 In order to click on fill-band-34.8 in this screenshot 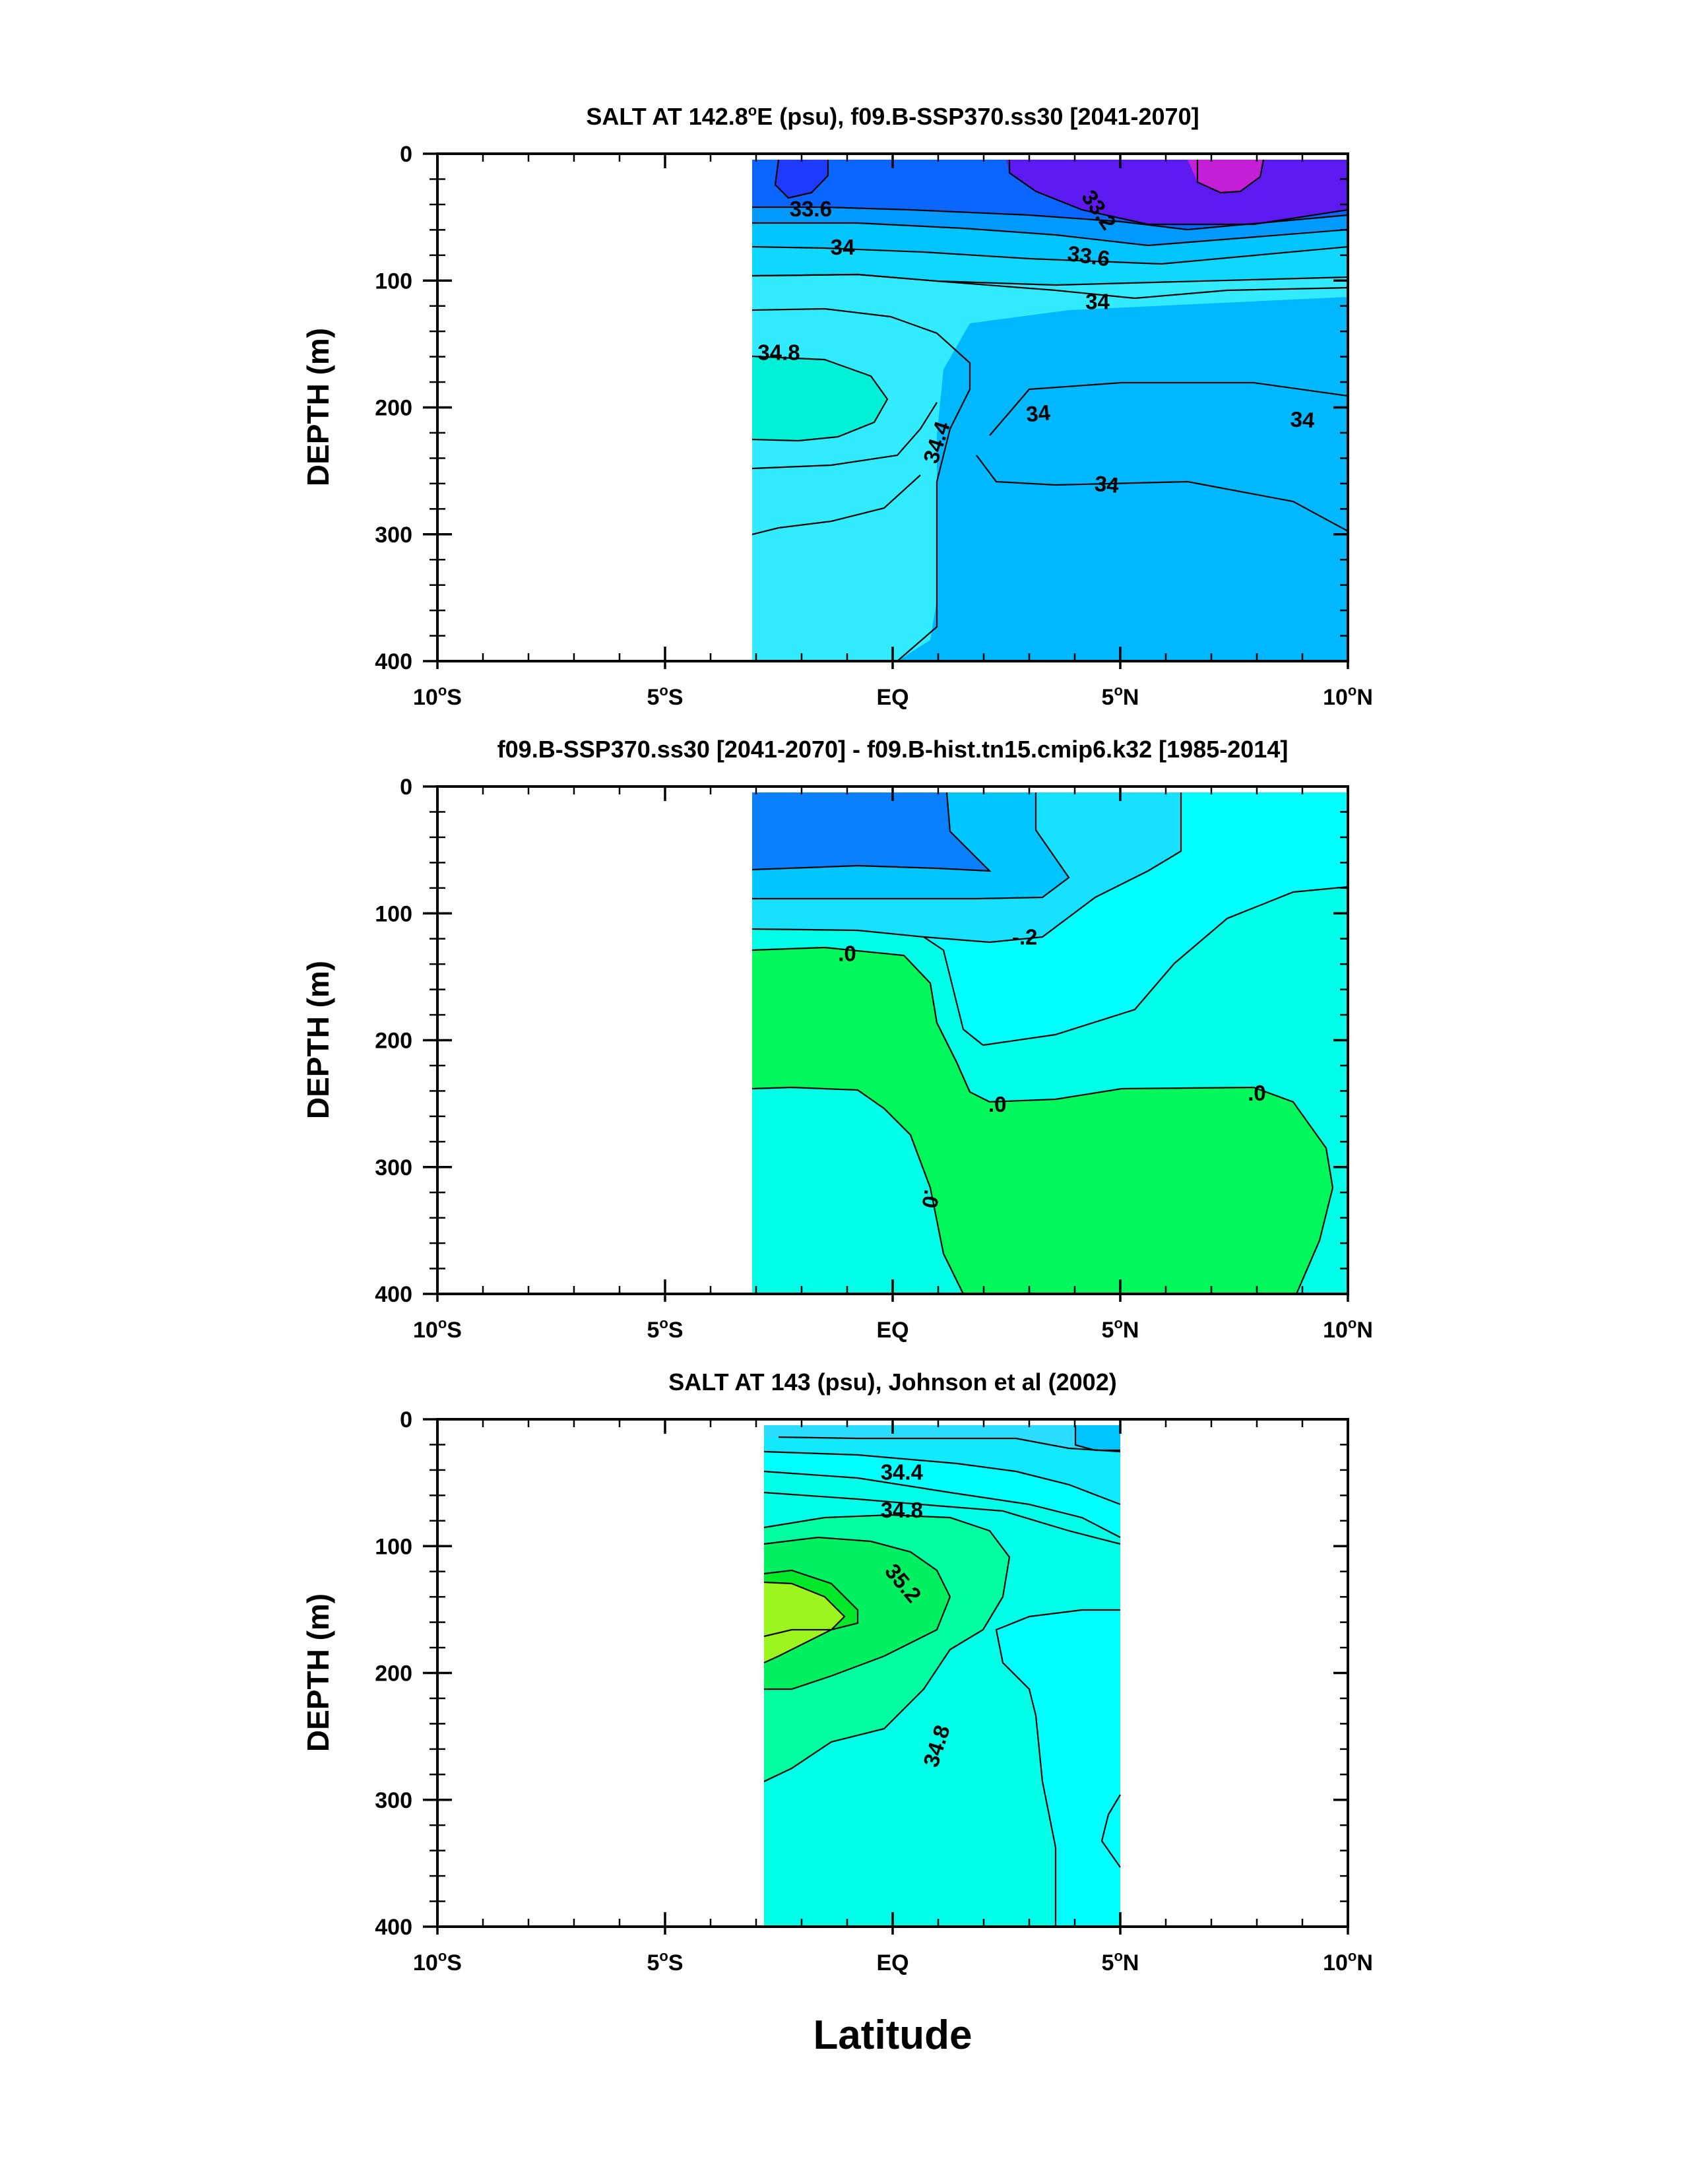, I will do `click(819, 398)`.